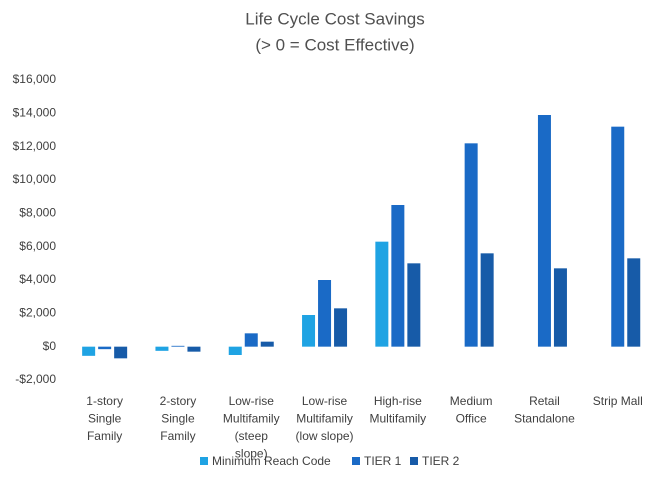 Image resolution: width=650 pixels, height=498 pixels. What do you see at coordinates (383, 461) in the screenshot?
I see `legend-label: TIER 1` at bounding box center [383, 461].